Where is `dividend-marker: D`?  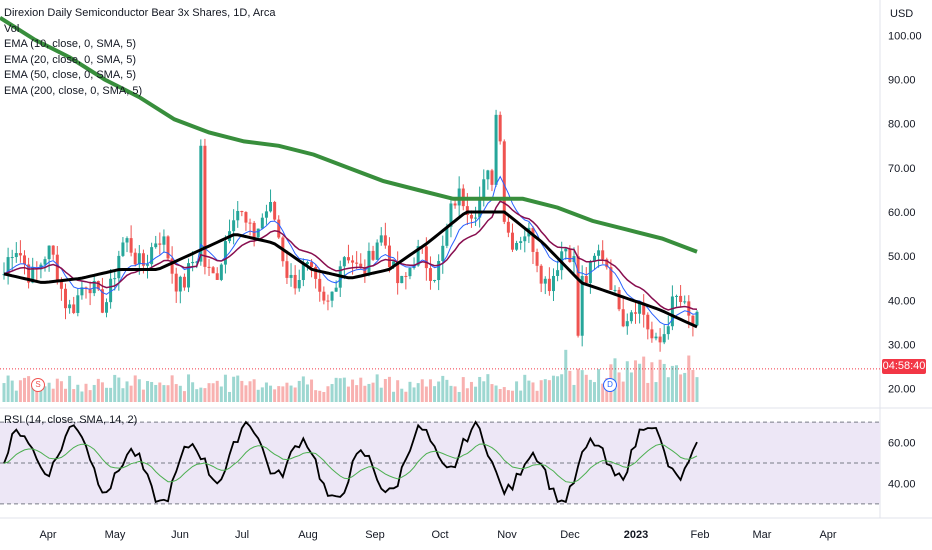
dividend-marker: D is located at coordinates (610, 385).